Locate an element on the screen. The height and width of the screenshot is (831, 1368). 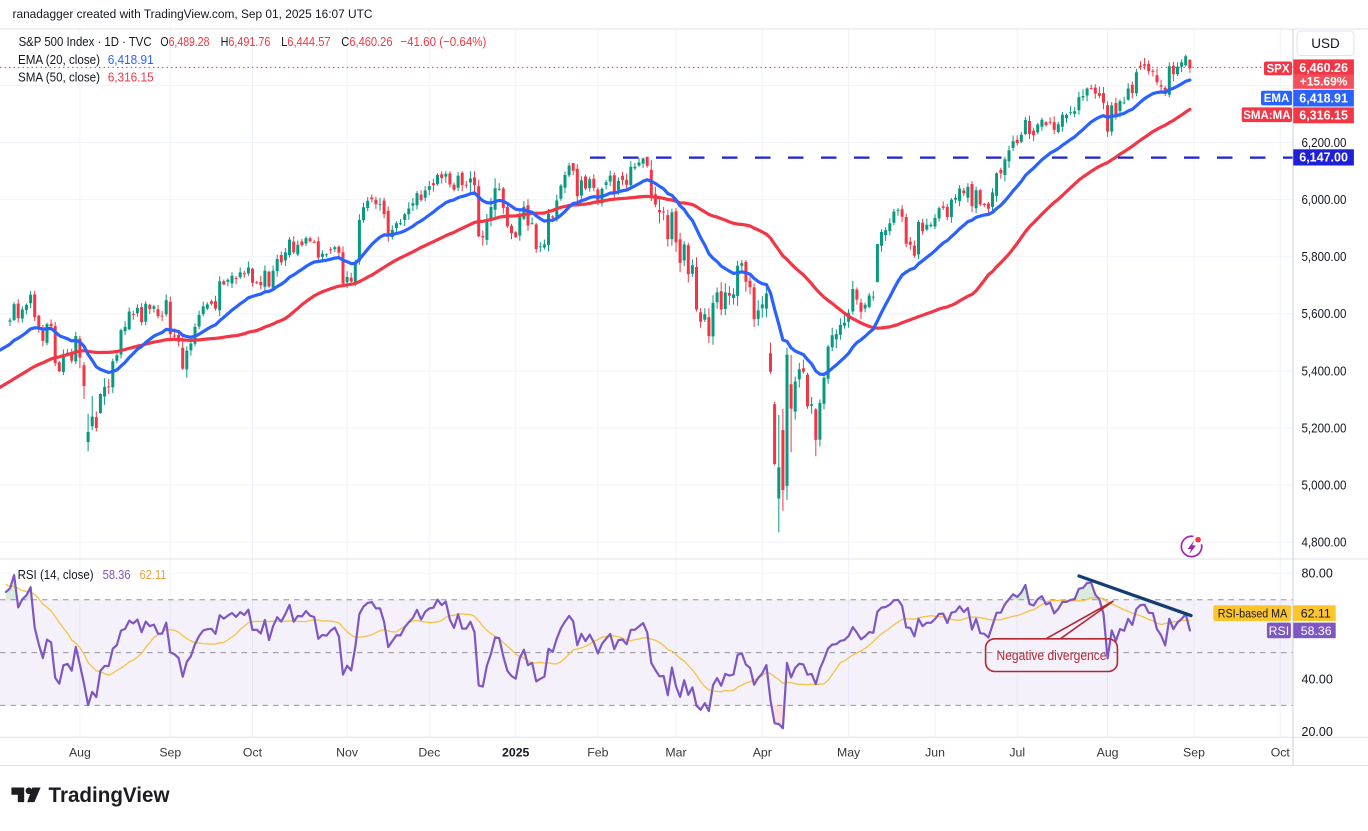
svg-text: Feb is located at coordinates (597, 753).